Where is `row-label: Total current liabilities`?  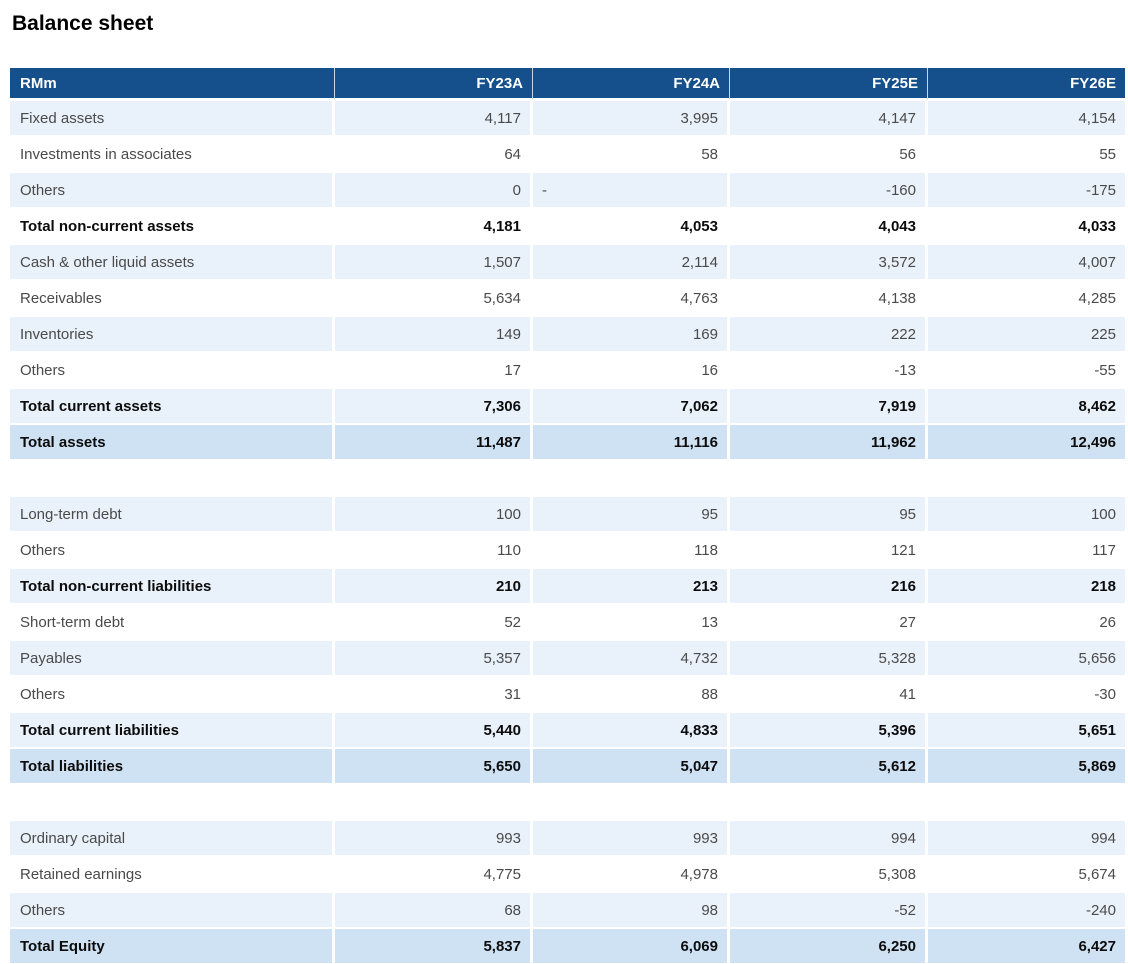 row-label: Total current liabilities is located at coordinates (172, 731).